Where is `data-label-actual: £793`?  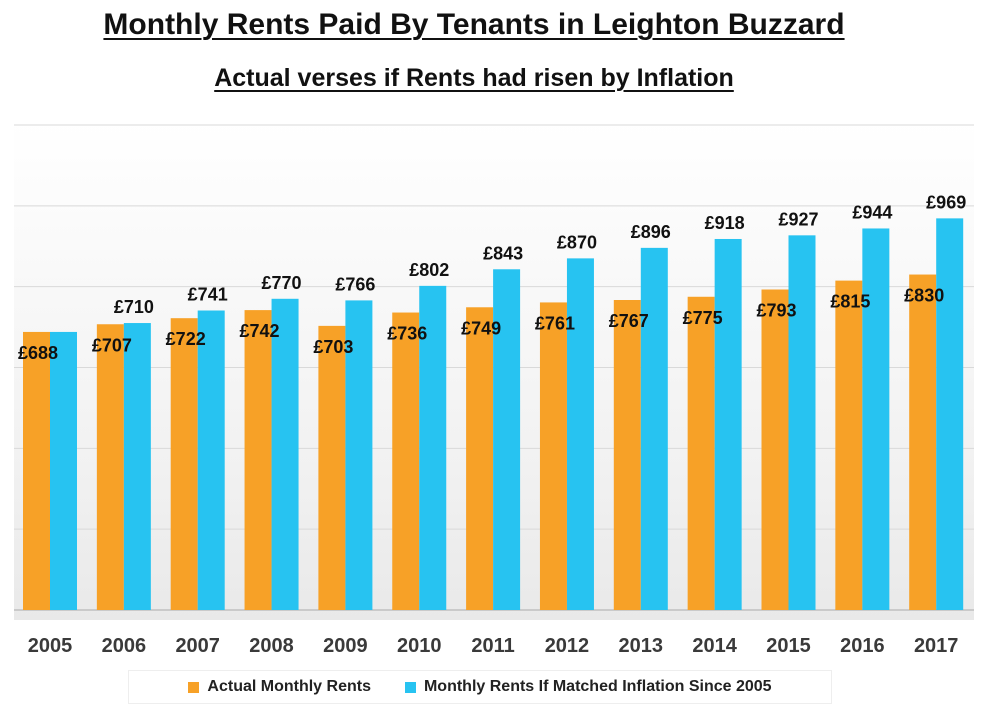 data-label-actual: £793 is located at coordinates (776, 310).